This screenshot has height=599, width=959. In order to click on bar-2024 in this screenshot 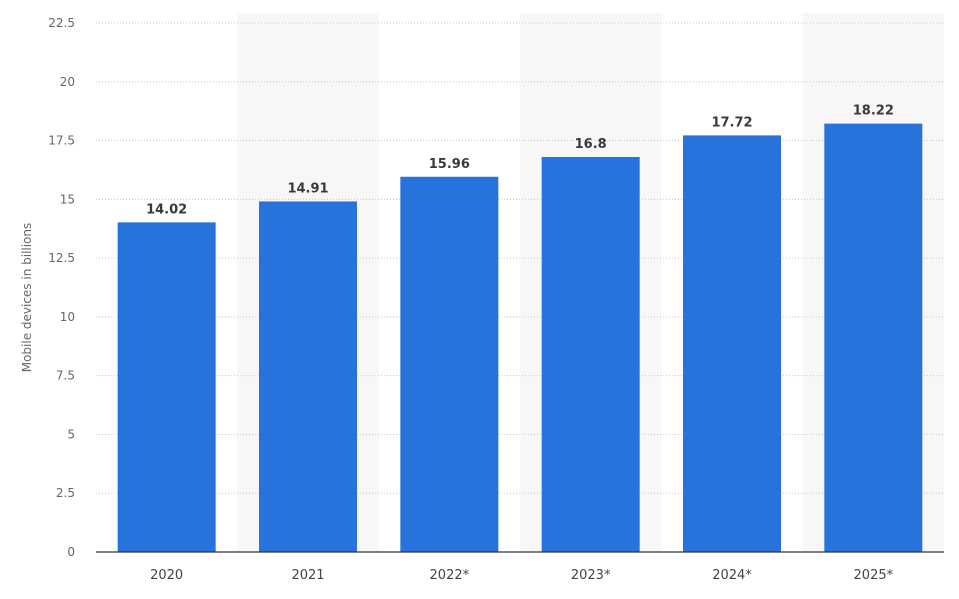, I will do `click(732, 343)`.